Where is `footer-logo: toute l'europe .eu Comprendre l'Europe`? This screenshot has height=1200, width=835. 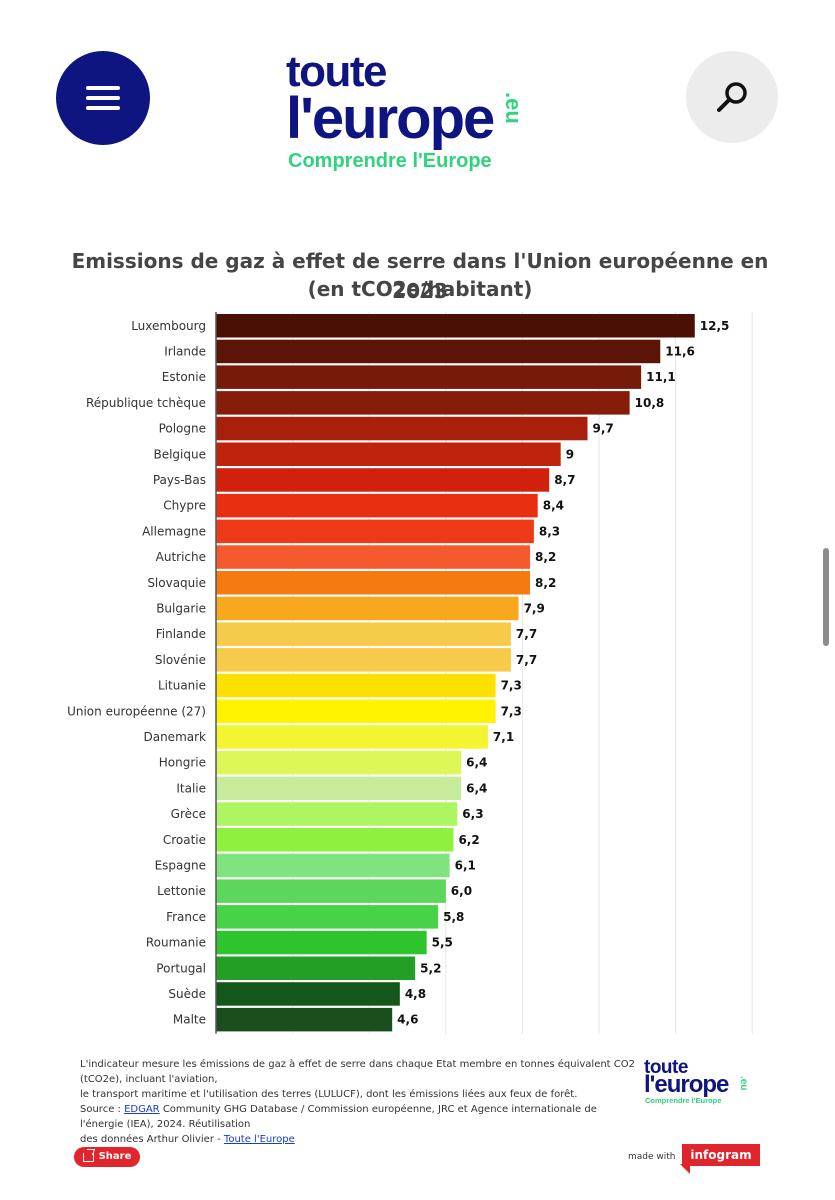 footer-logo: toute l'europe .eu Comprendre l'Europe is located at coordinates (709, 1083).